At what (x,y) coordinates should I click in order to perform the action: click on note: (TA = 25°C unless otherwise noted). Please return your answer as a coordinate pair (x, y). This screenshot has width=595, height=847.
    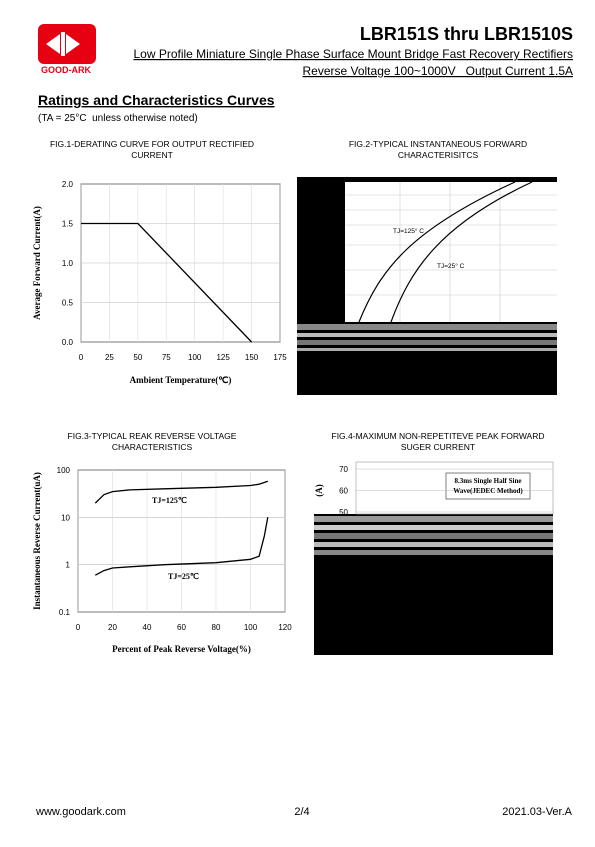
    Looking at the image, I should click on (118, 118).